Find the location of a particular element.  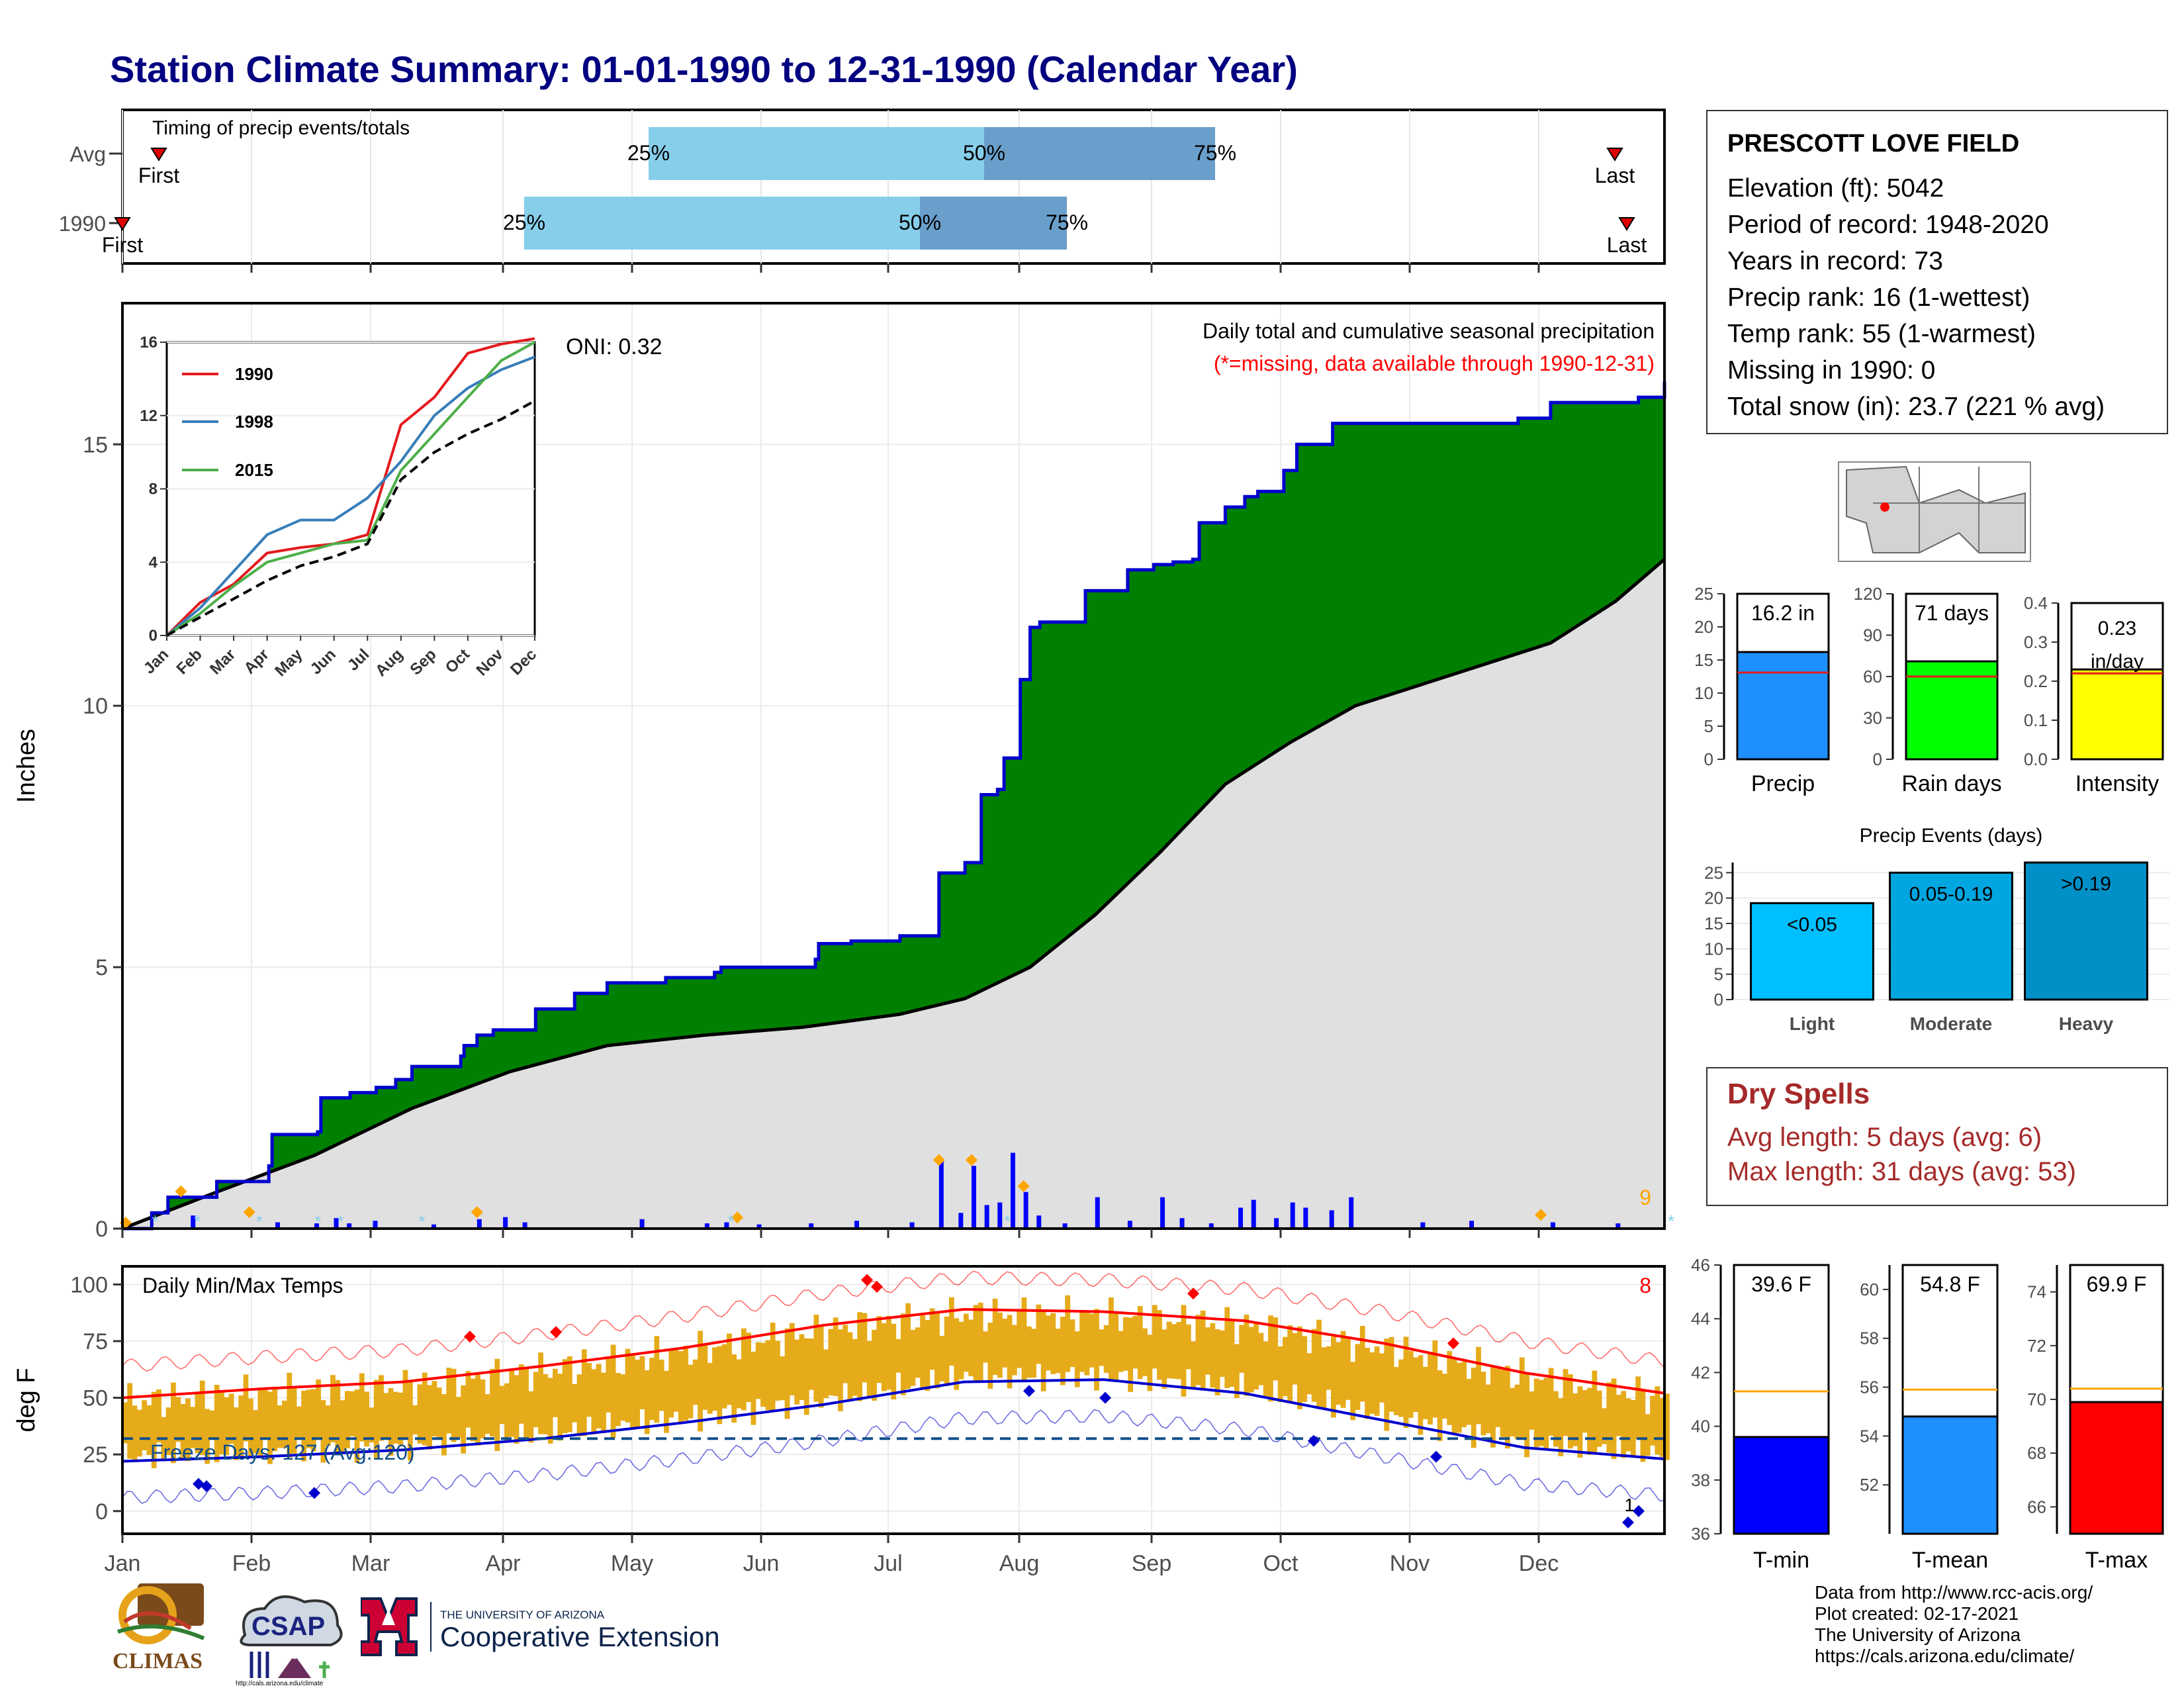

timing-75-label: 75% is located at coordinates (1067, 222).